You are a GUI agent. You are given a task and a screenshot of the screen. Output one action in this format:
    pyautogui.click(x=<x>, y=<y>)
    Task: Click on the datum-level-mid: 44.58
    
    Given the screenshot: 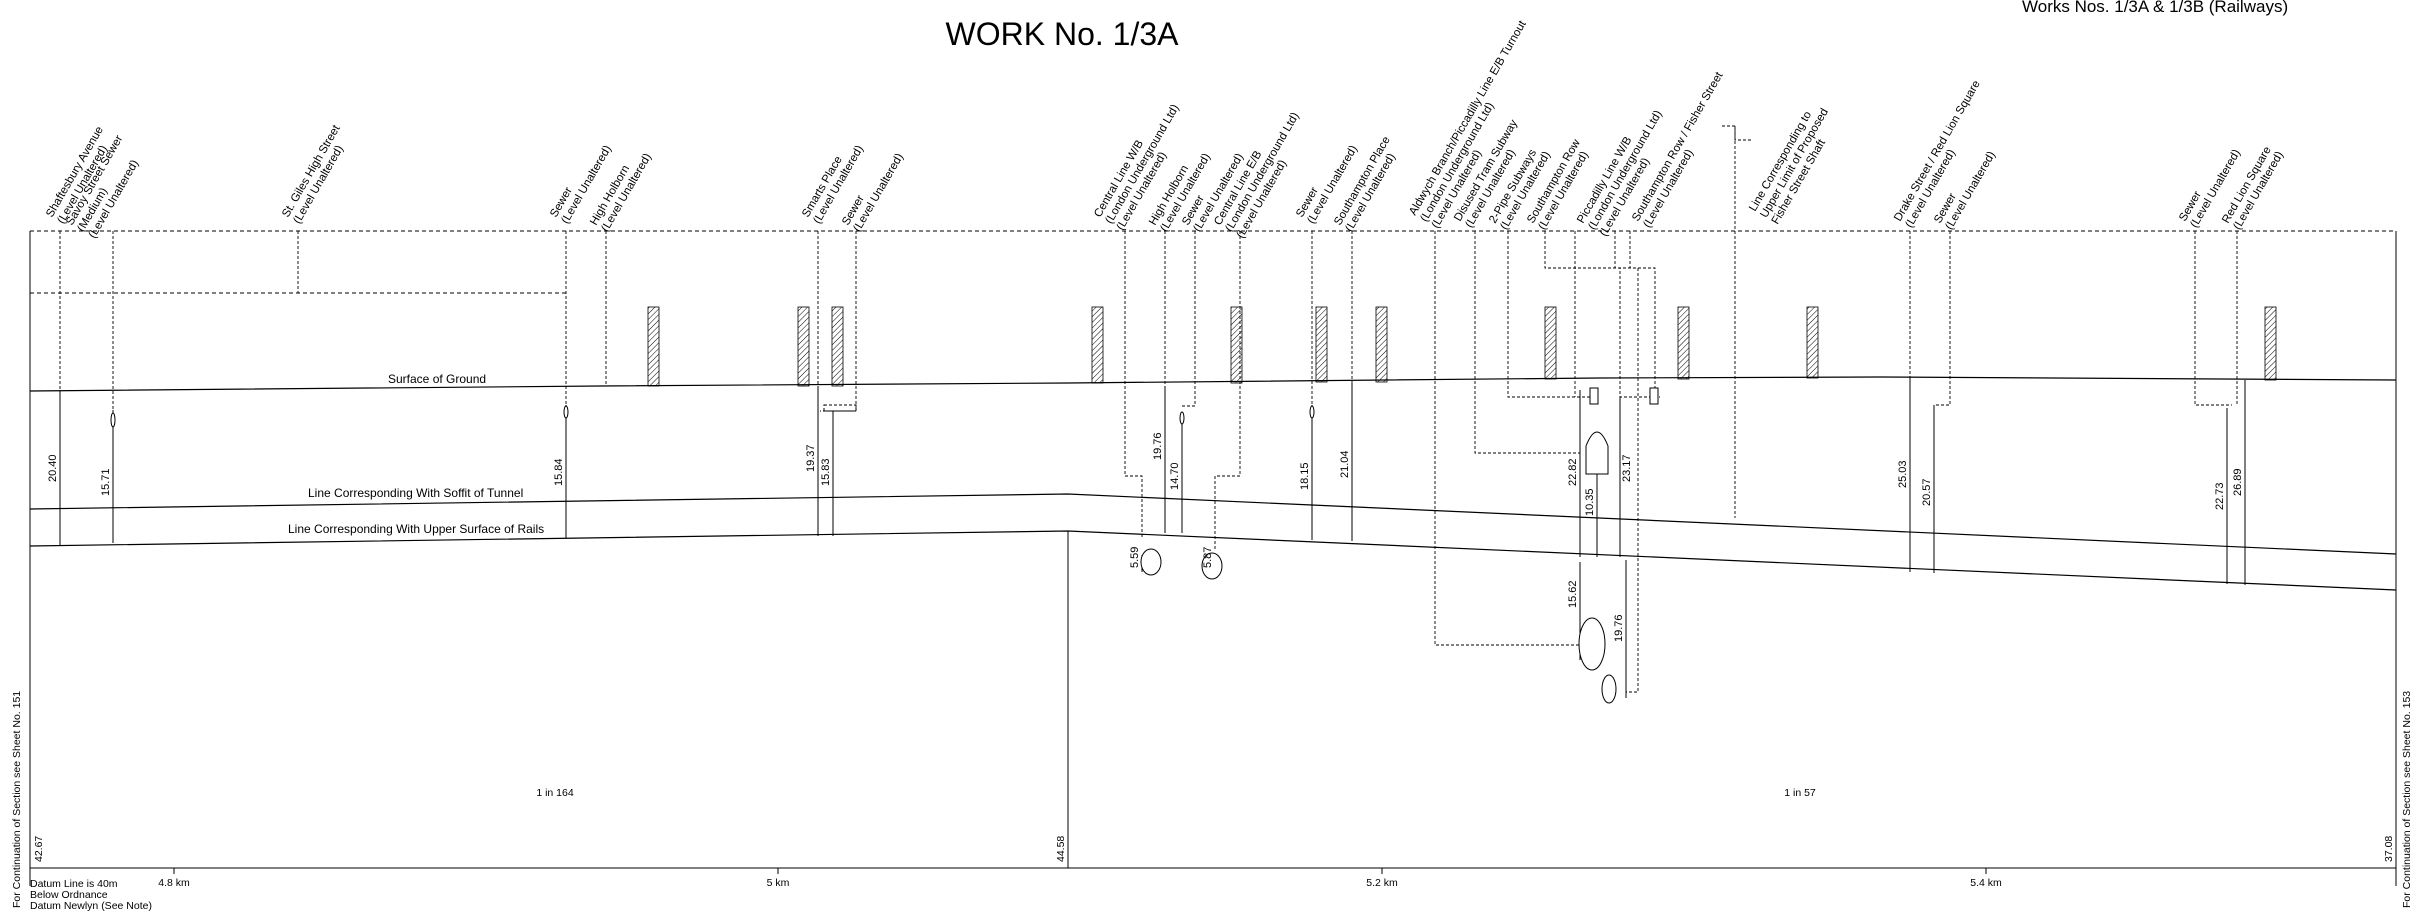 What is the action you would take?
    pyautogui.click(x=1061, y=849)
    